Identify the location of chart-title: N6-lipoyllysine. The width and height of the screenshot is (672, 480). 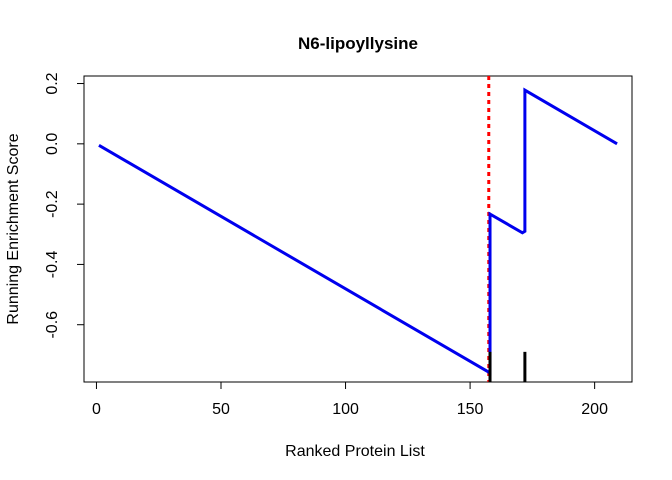
(358, 43).